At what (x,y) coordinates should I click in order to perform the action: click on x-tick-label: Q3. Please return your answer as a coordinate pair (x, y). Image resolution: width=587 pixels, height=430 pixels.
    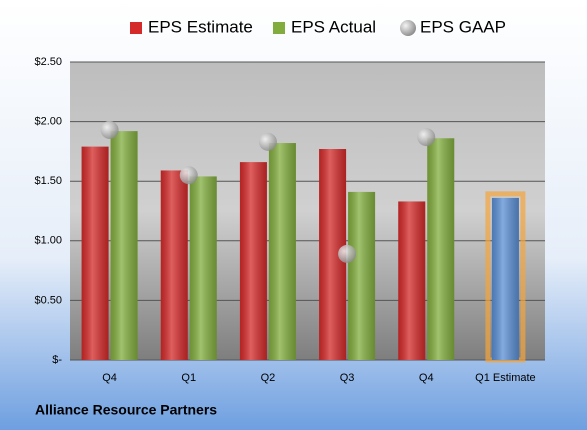
    Looking at the image, I should click on (347, 378).